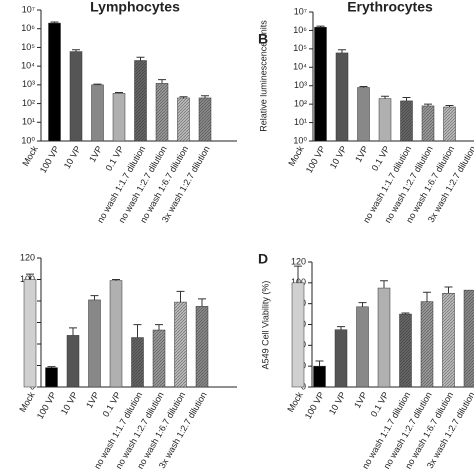  I want to click on chart-title: Lymphocytes, so click(135, 7).